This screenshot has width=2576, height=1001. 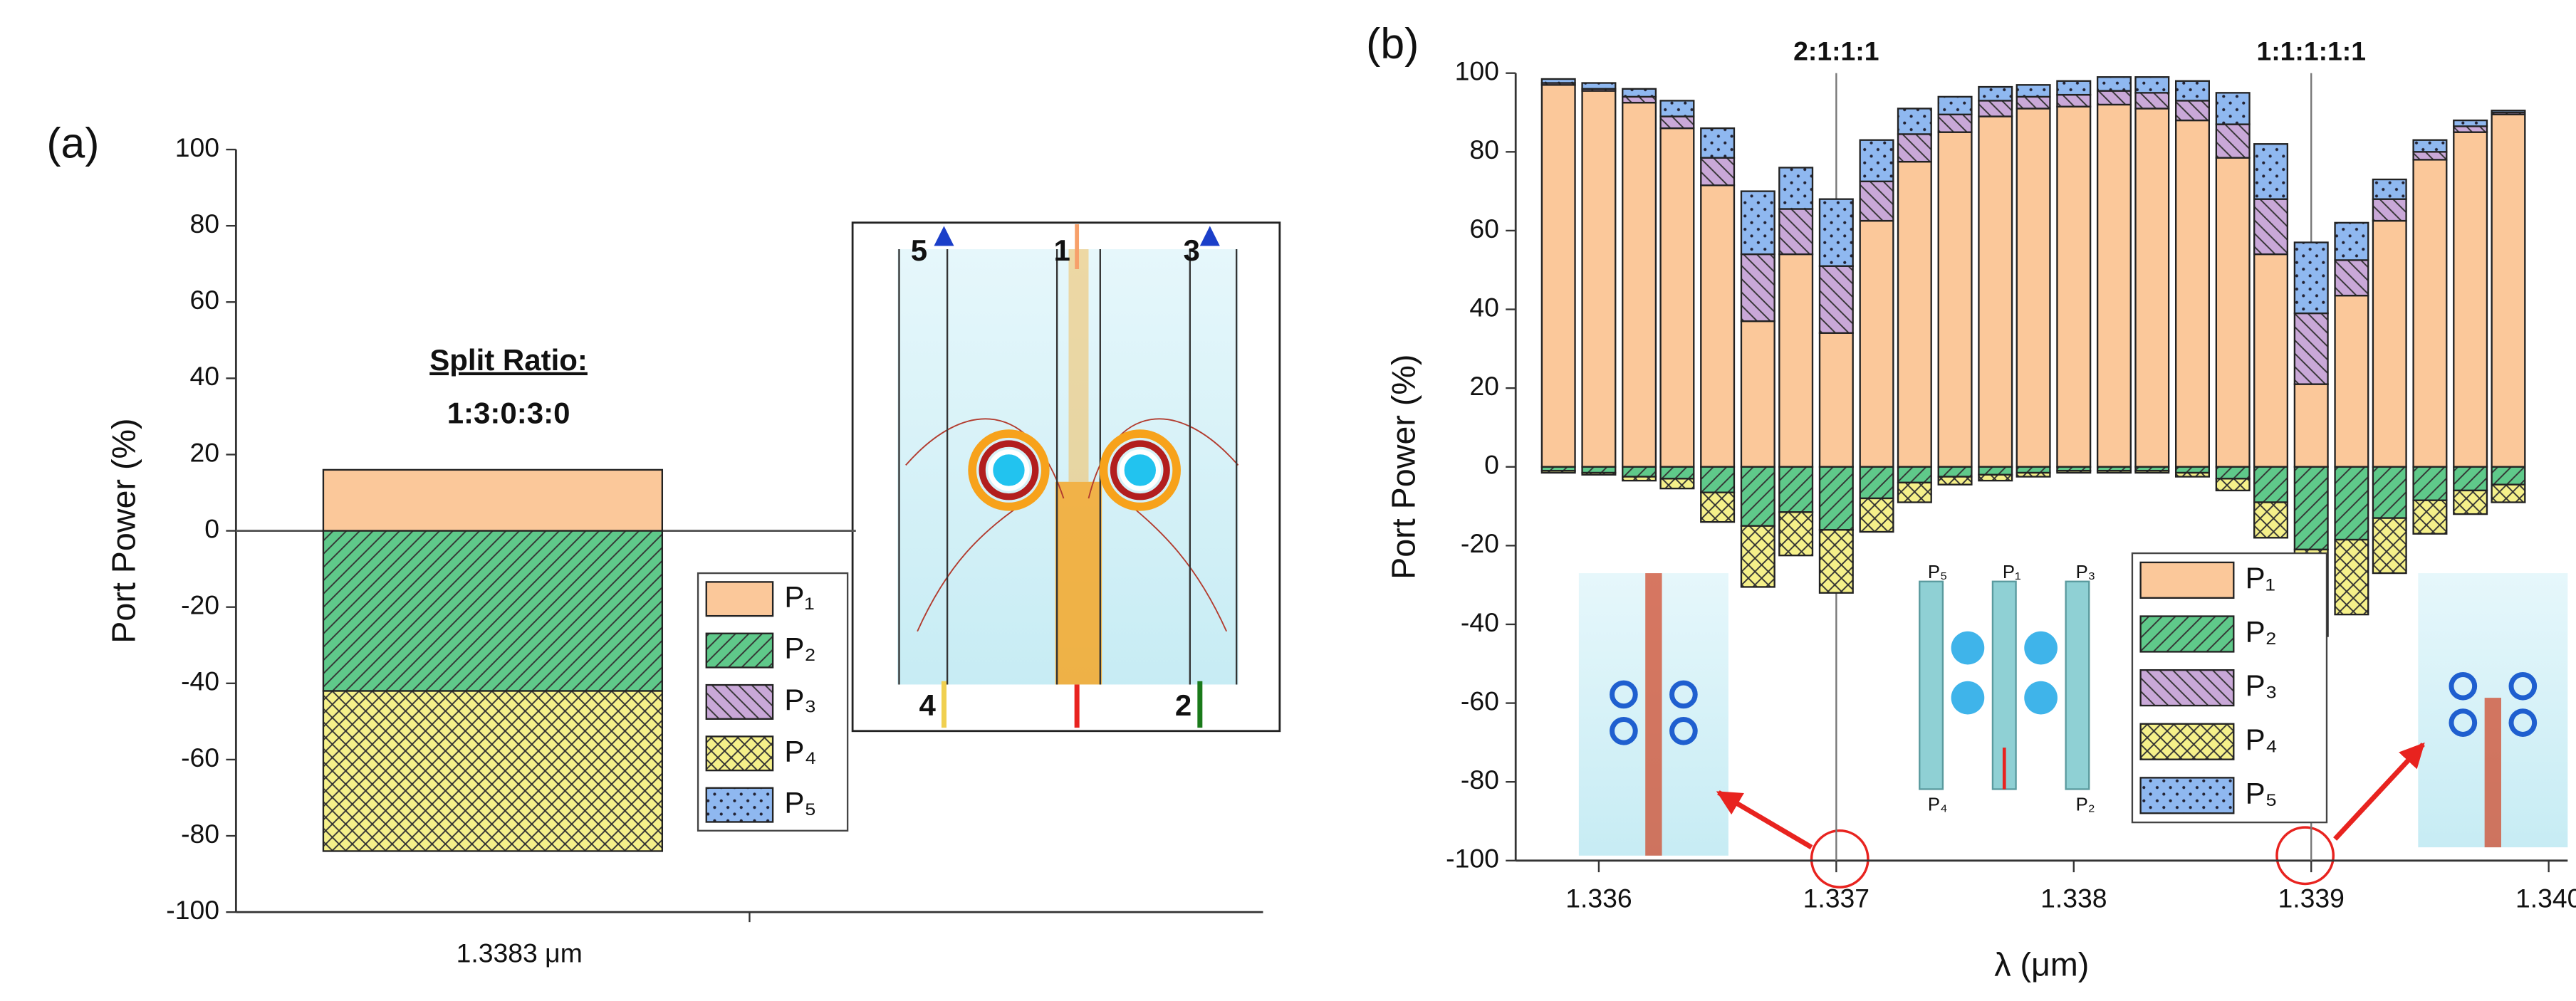 I want to click on y-tick-label: 20, so click(x=1484, y=386).